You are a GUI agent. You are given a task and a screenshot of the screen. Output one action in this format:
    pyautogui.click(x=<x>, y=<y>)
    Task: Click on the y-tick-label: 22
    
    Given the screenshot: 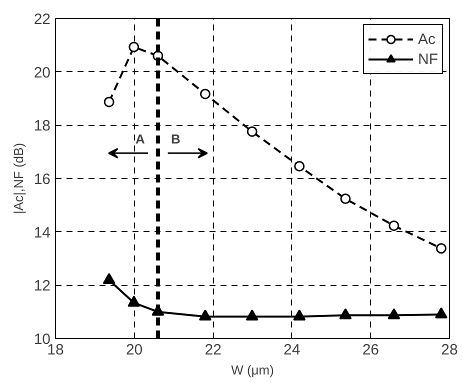 What is the action you would take?
    pyautogui.click(x=42, y=19)
    